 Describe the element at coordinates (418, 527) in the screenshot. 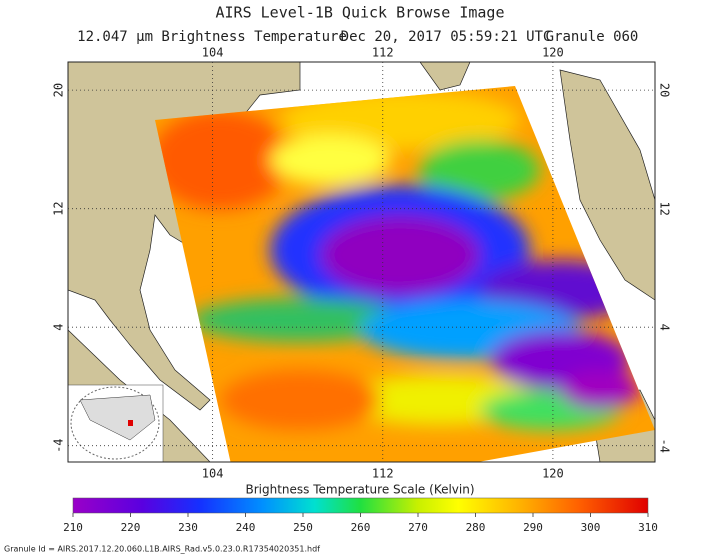

I see `colorbar-tick-label: 270` at that location.